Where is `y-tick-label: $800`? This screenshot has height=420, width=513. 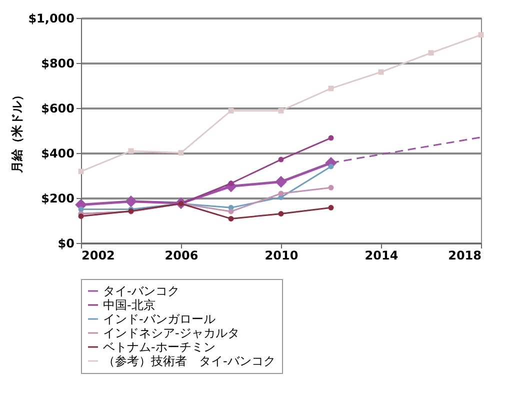 y-tick-label: $800 is located at coordinates (57, 63).